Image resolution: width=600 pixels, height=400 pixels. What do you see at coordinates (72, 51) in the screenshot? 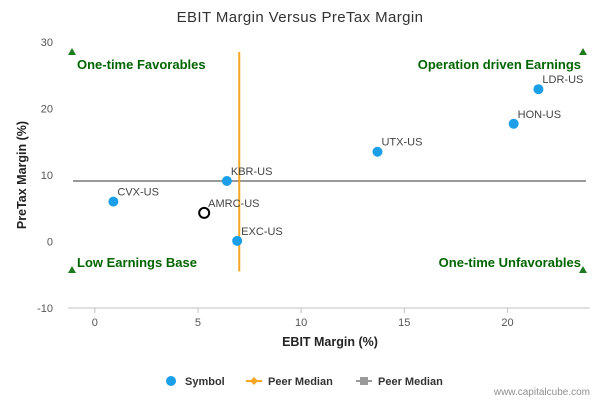
I see `corner-triangle-top-left` at bounding box center [72, 51].